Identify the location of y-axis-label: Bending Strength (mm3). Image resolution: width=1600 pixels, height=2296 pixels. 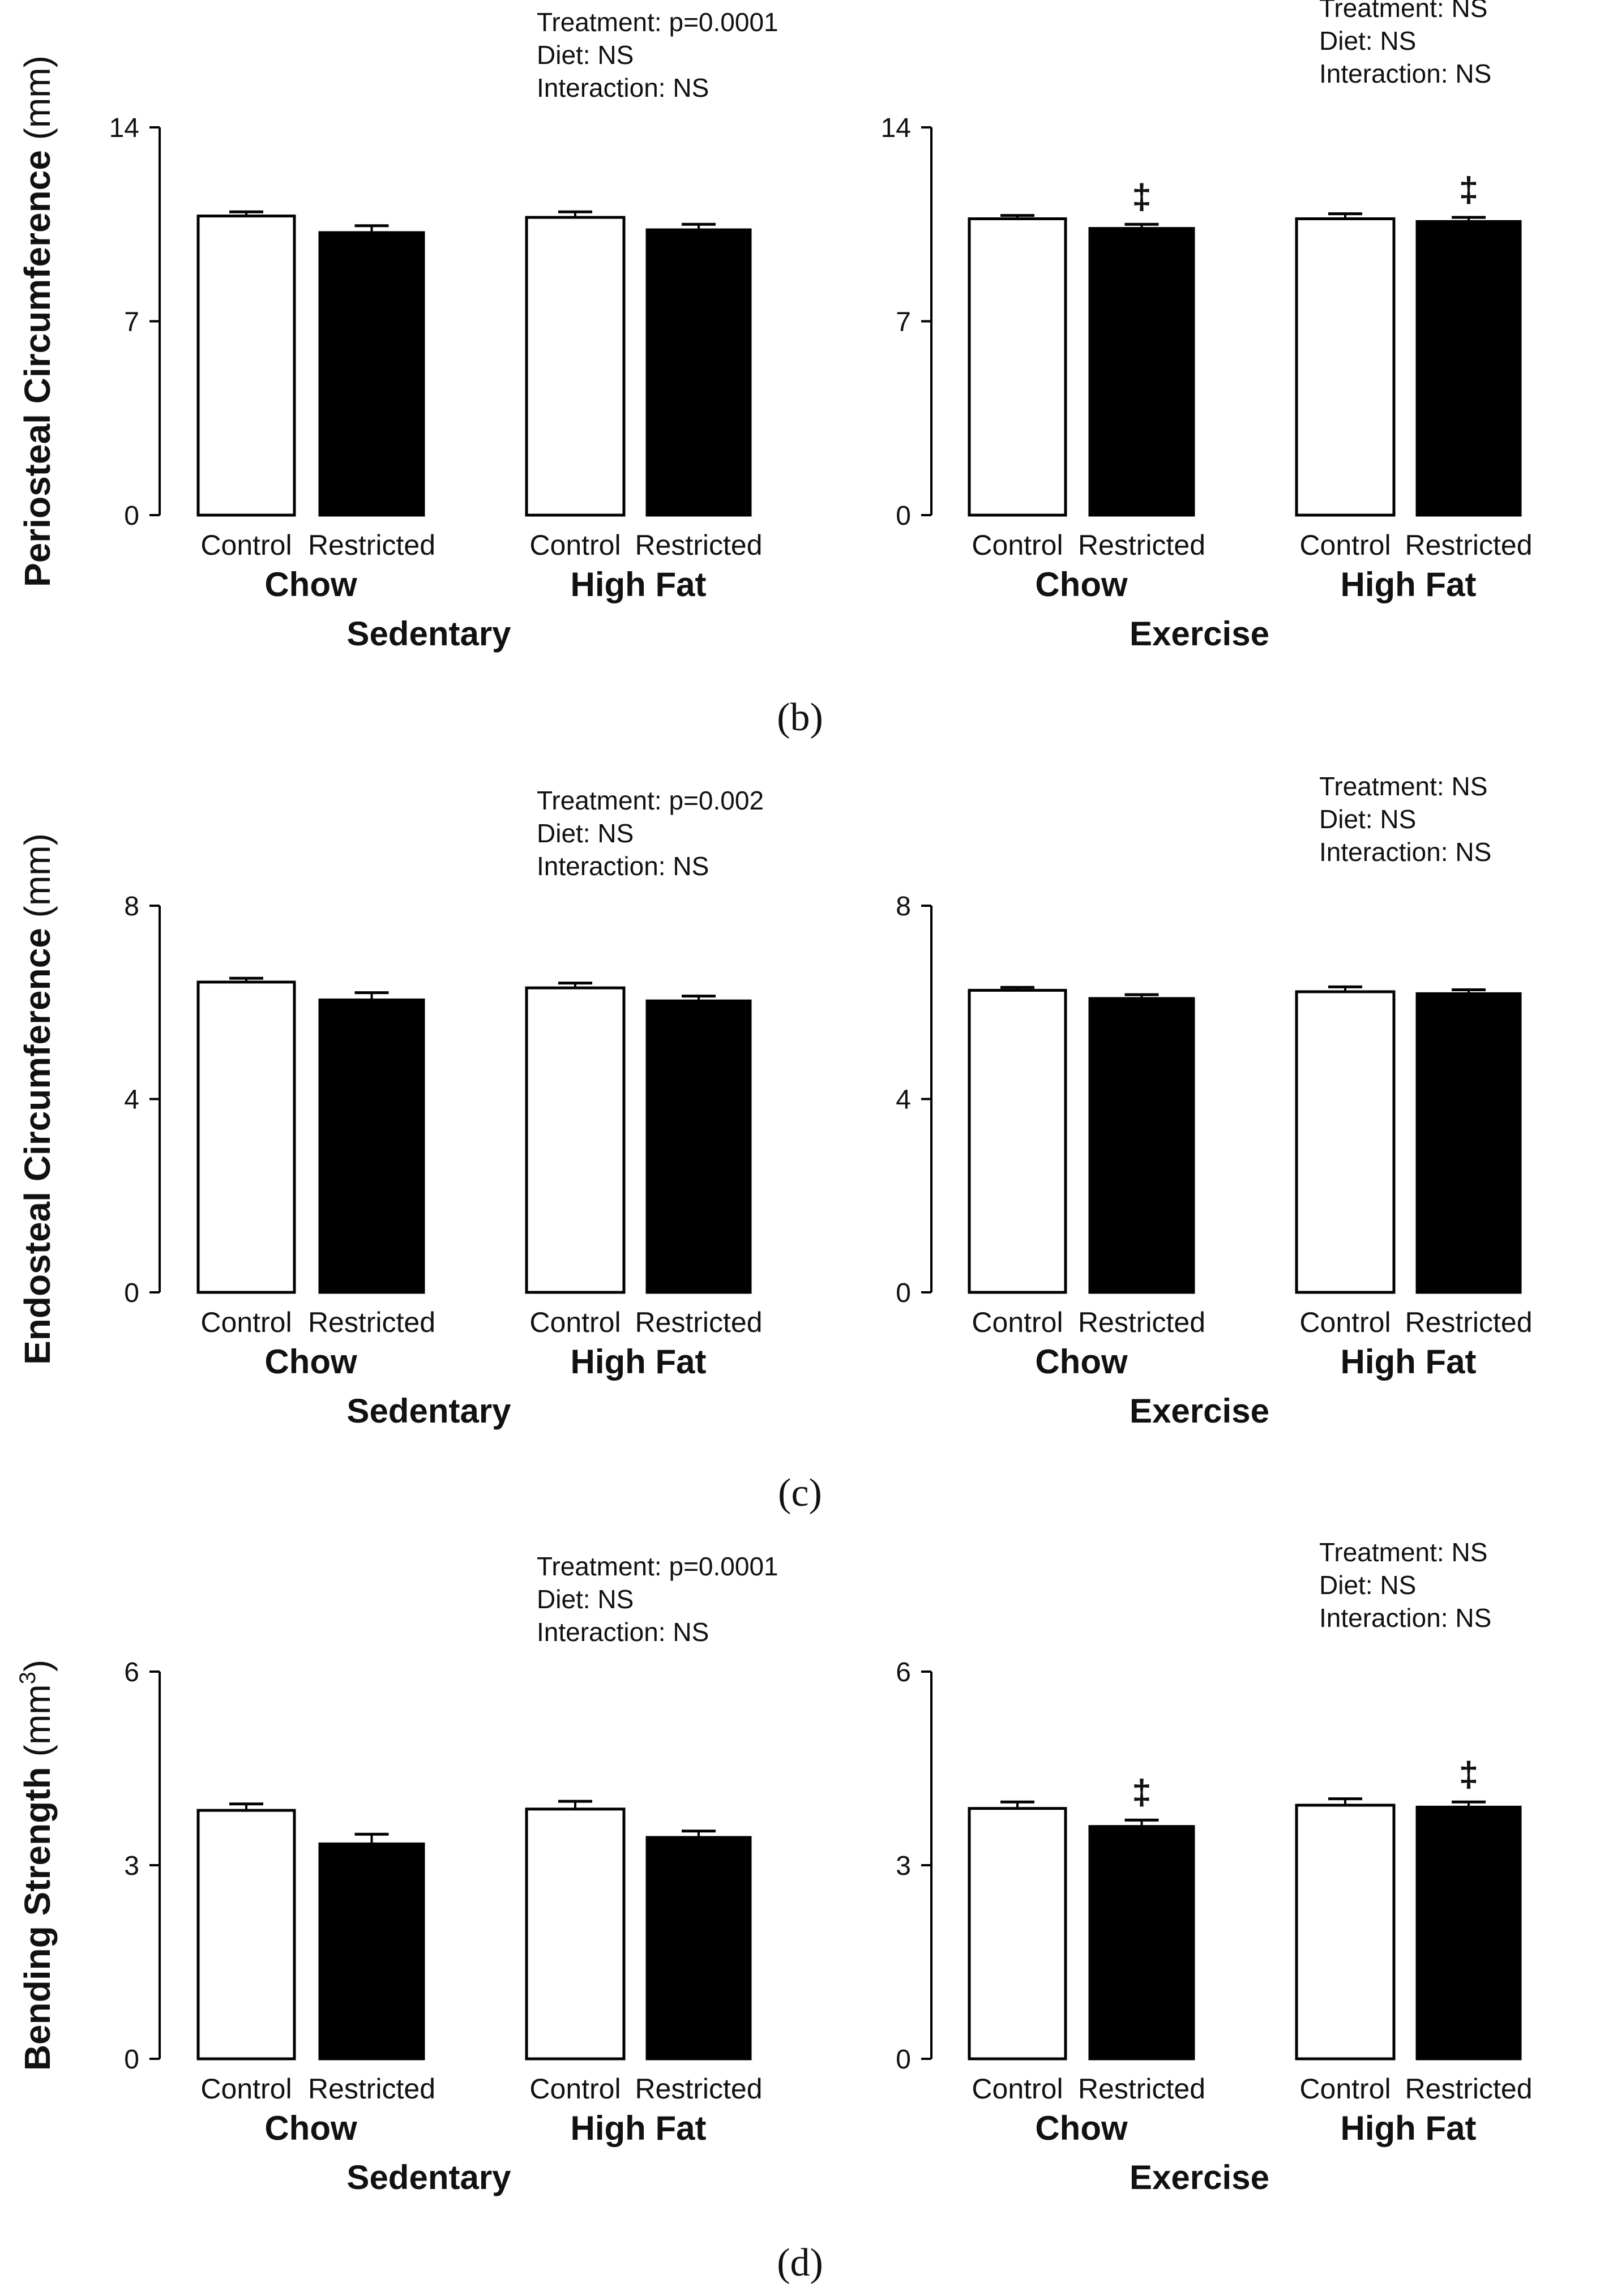
(36, 1865).